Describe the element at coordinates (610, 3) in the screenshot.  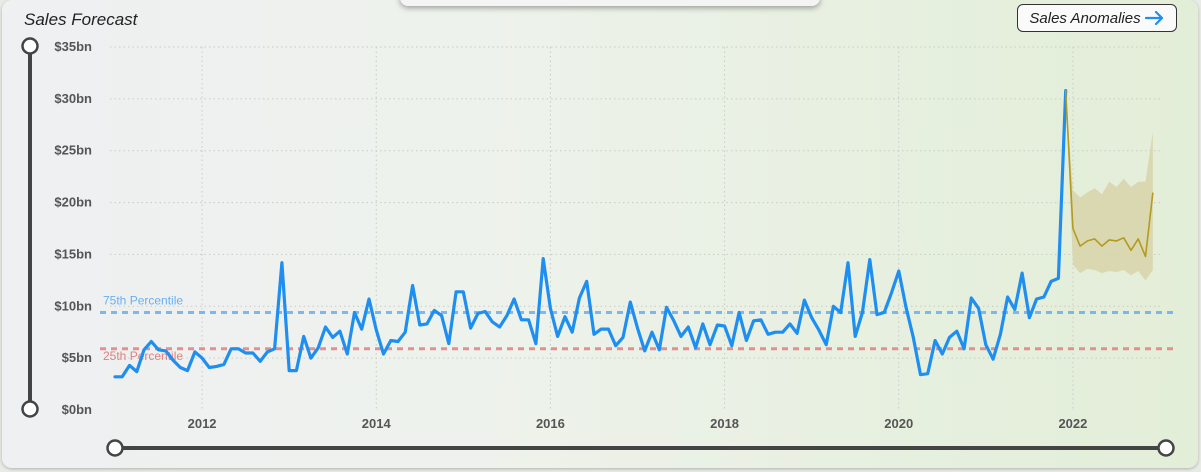
I see `header-tab-shadow` at that location.